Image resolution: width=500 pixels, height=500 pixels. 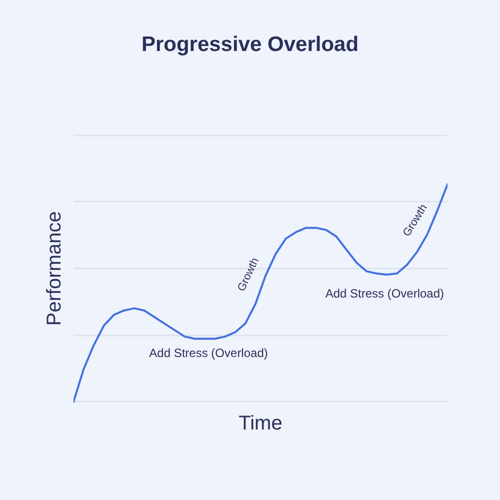 What do you see at coordinates (55, 268) in the screenshot?
I see `y-axis-title: Performance` at bounding box center [55, 268].